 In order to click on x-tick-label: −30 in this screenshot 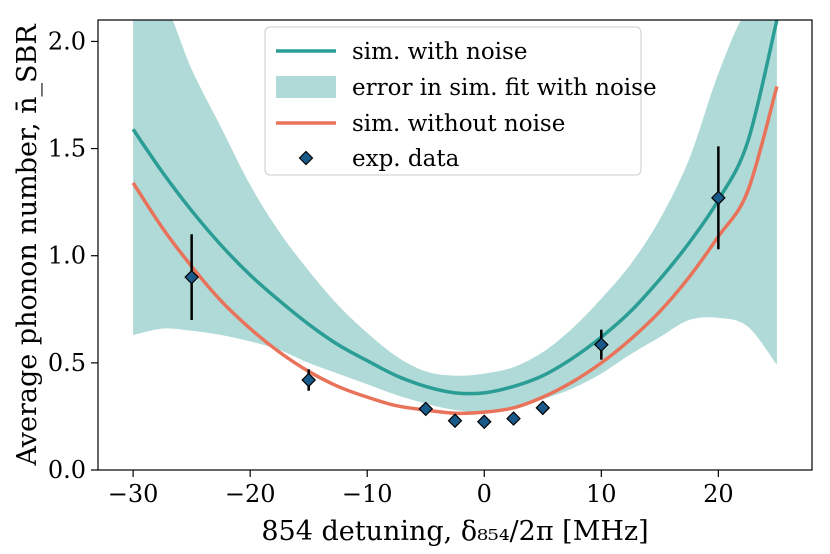, I will do `click(133, 494)`.